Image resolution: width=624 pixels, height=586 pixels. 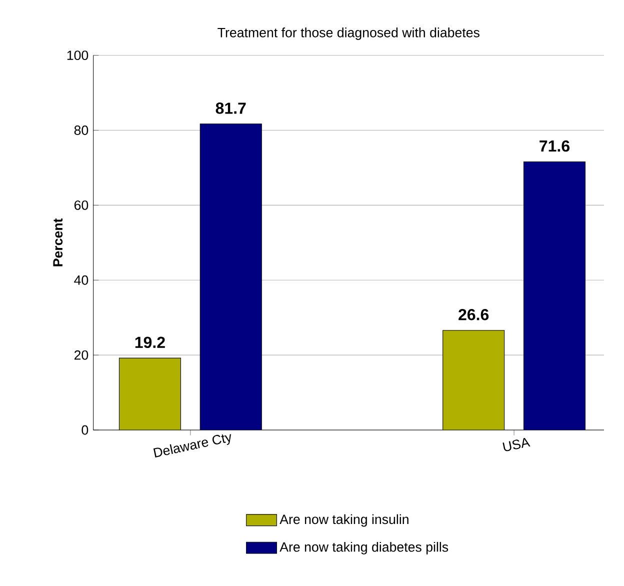 I want to click on y-tick-label: 20, so click(x=81, y=355).